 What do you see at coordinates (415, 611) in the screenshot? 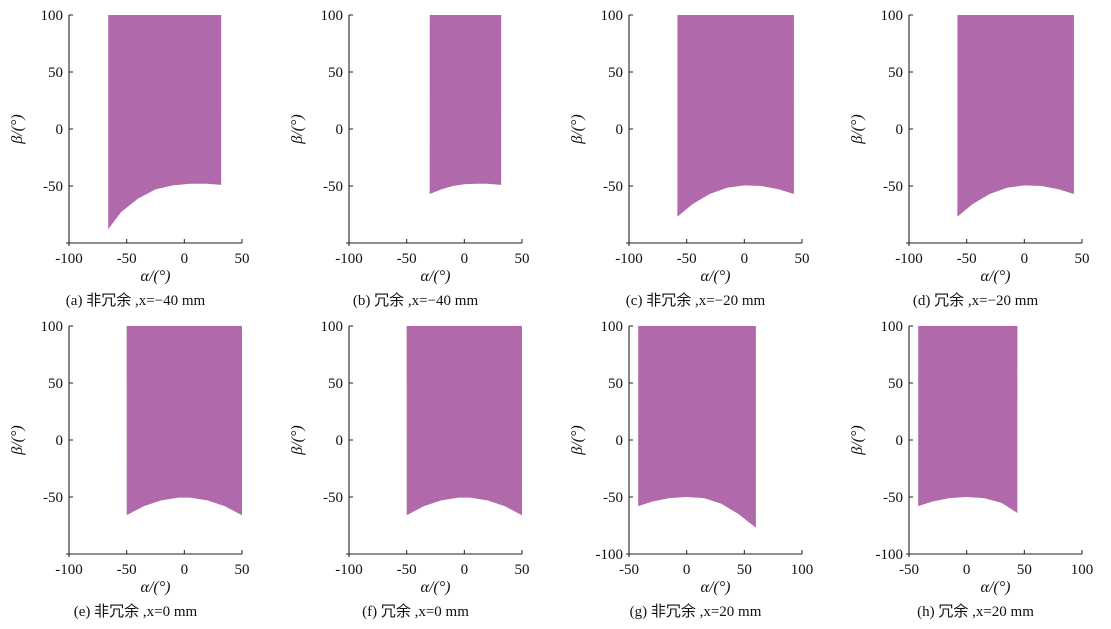
I see `panel-caption: (f) 冗余 ,x=0 mm` at bounding box center [415, 611].